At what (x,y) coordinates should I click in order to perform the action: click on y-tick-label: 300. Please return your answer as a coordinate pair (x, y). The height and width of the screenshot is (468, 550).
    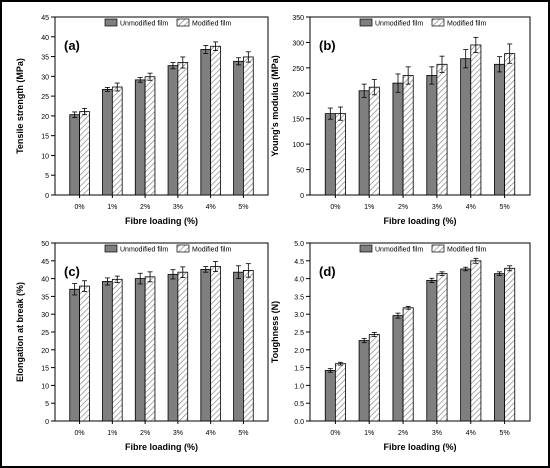
    Looking at the image, I should click on (298, 43).